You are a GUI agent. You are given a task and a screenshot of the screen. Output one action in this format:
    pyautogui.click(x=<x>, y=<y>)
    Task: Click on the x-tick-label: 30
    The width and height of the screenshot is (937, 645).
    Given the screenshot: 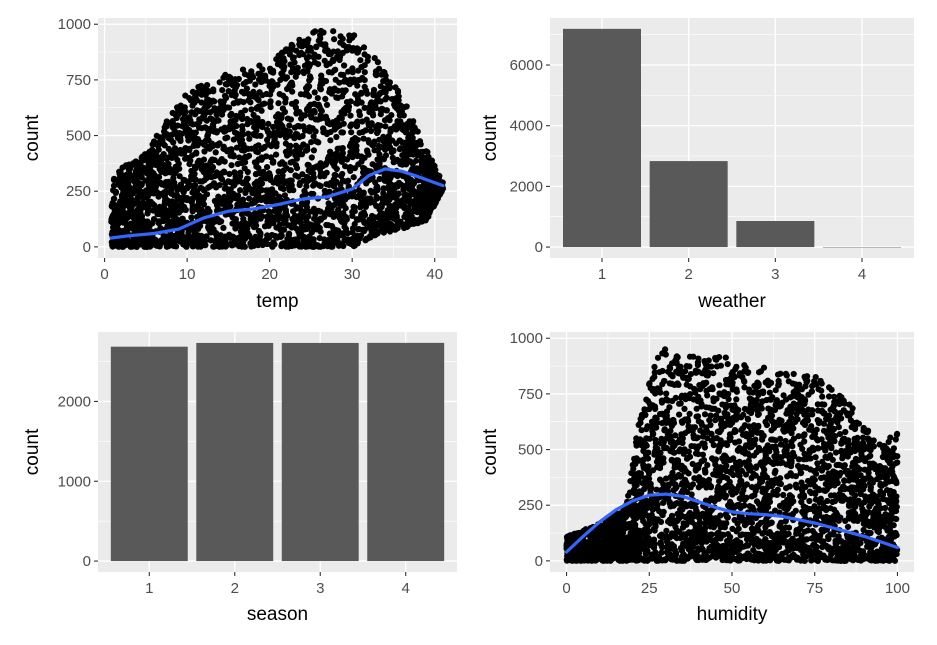 What is the action you would take?
    pyautogui.click(x=352, y=274)
    